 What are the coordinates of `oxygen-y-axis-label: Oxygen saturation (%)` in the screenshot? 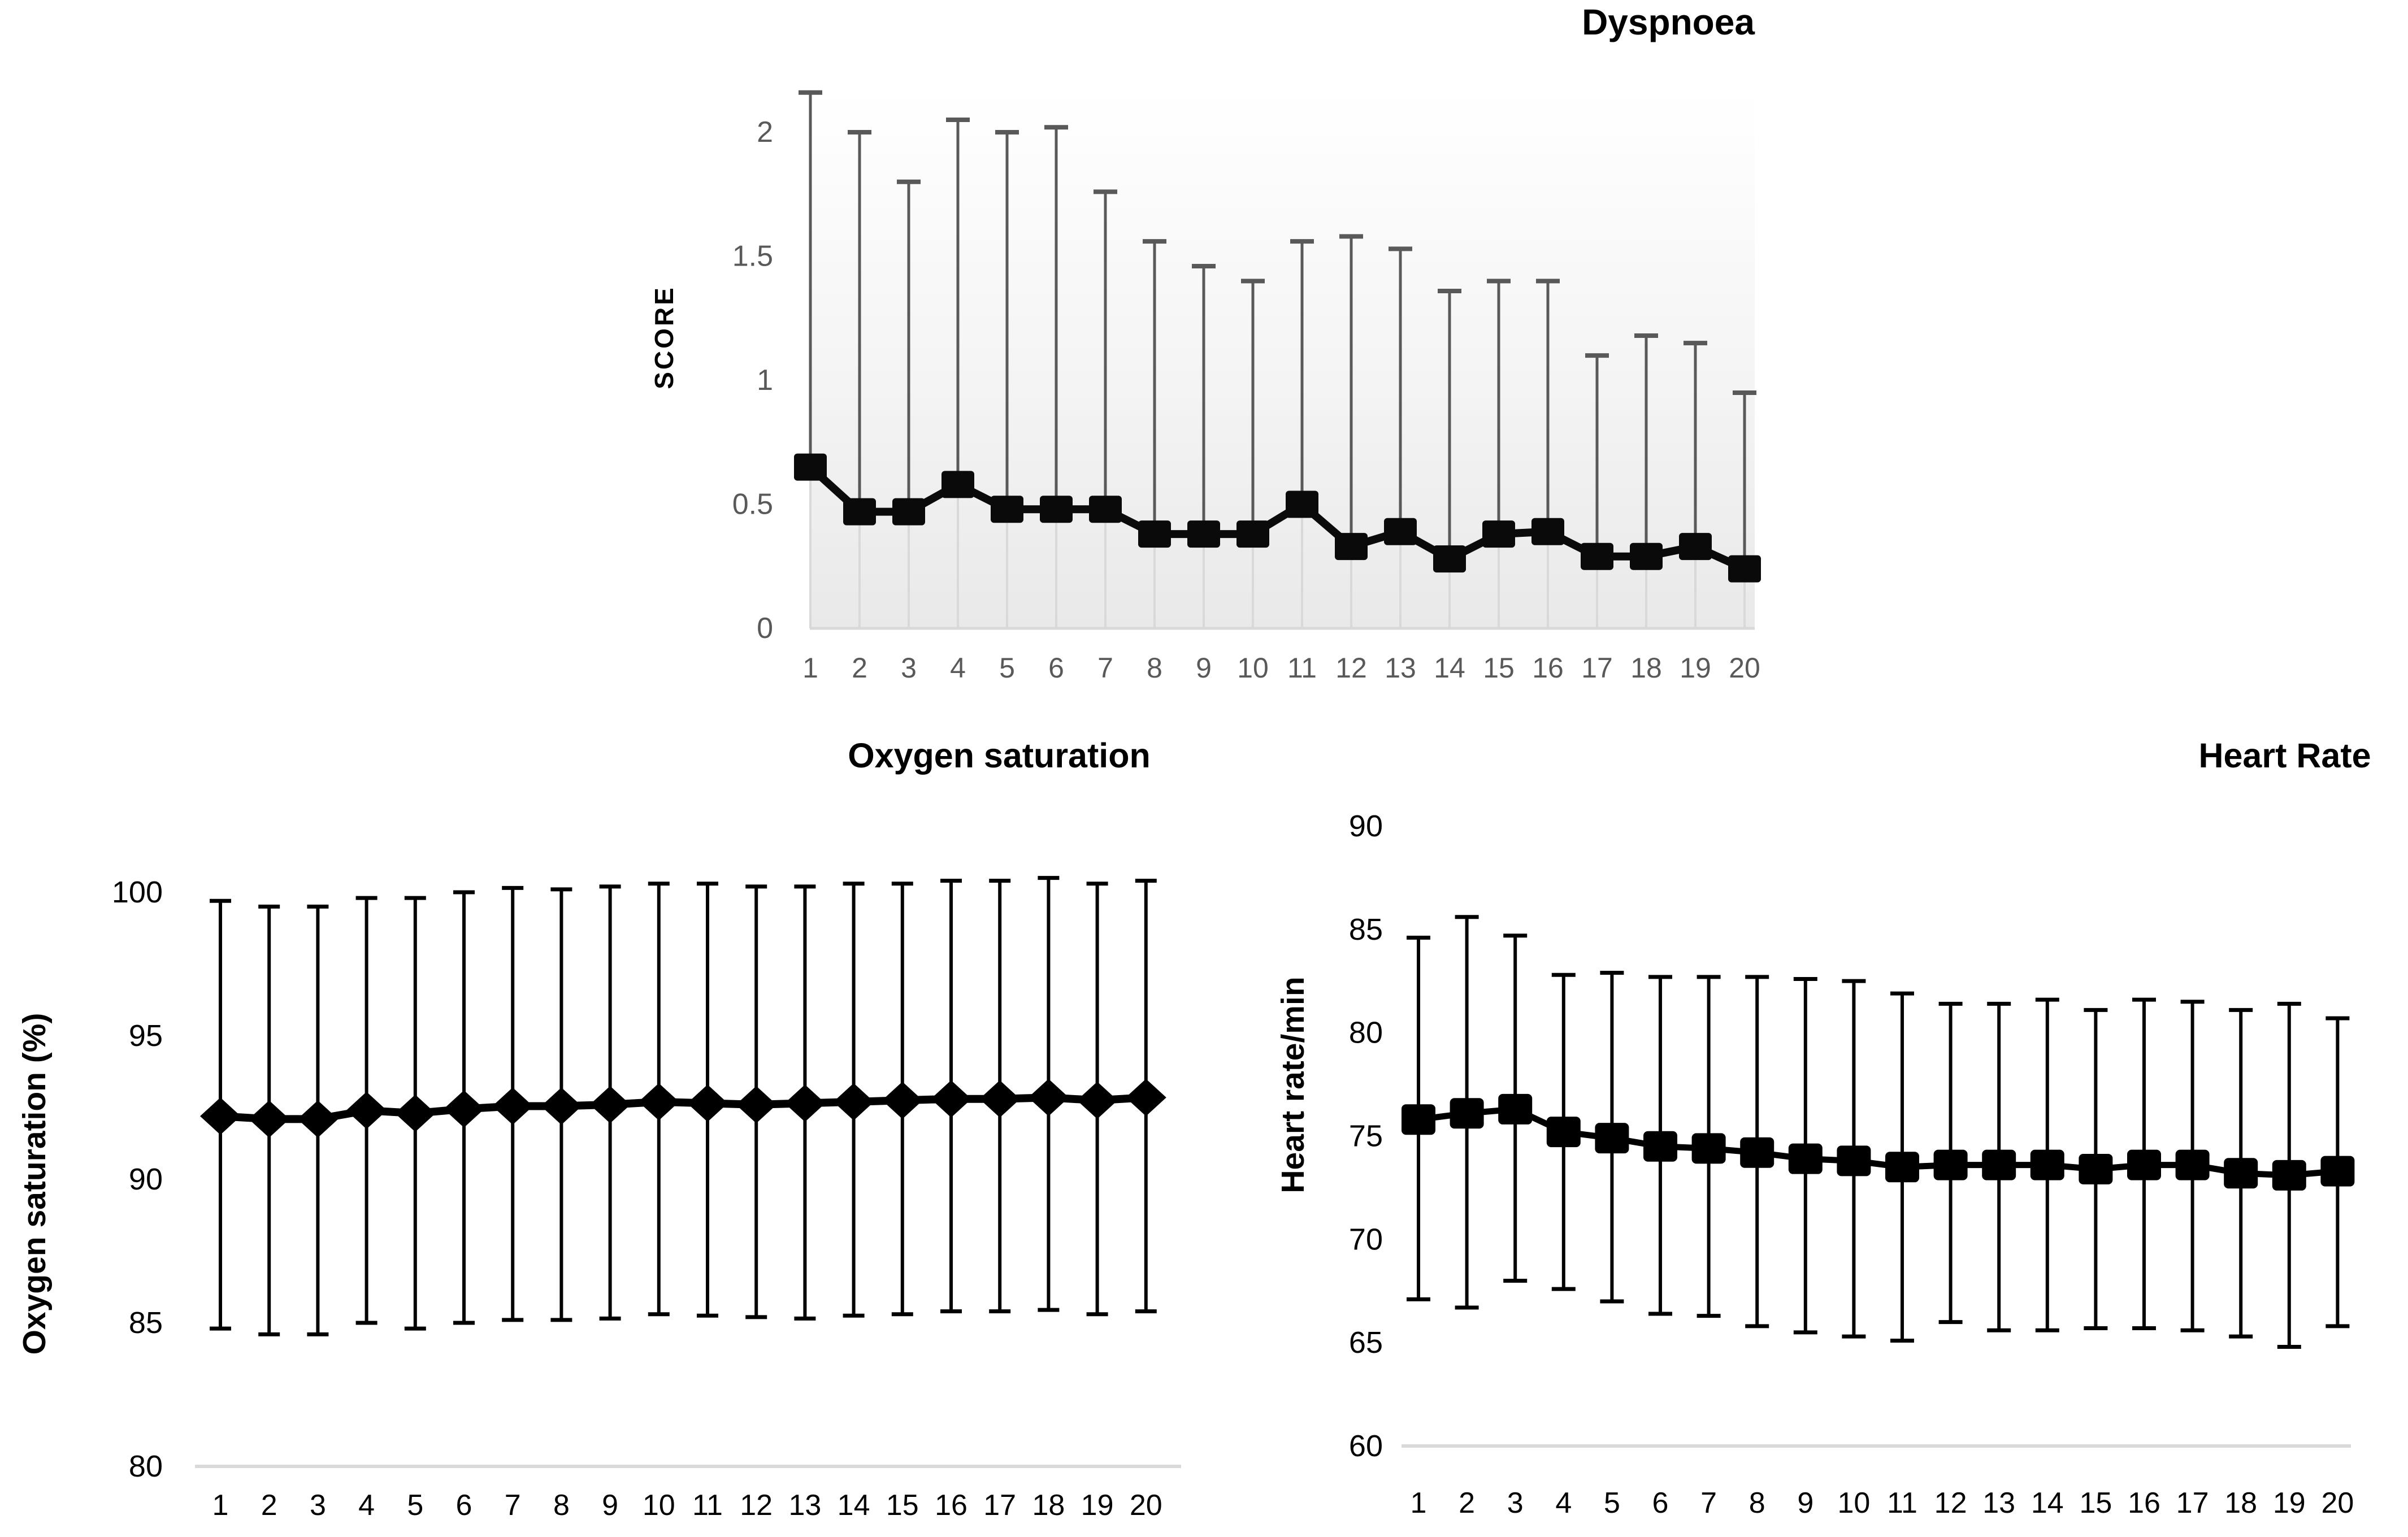 It's located at (35, 1184).